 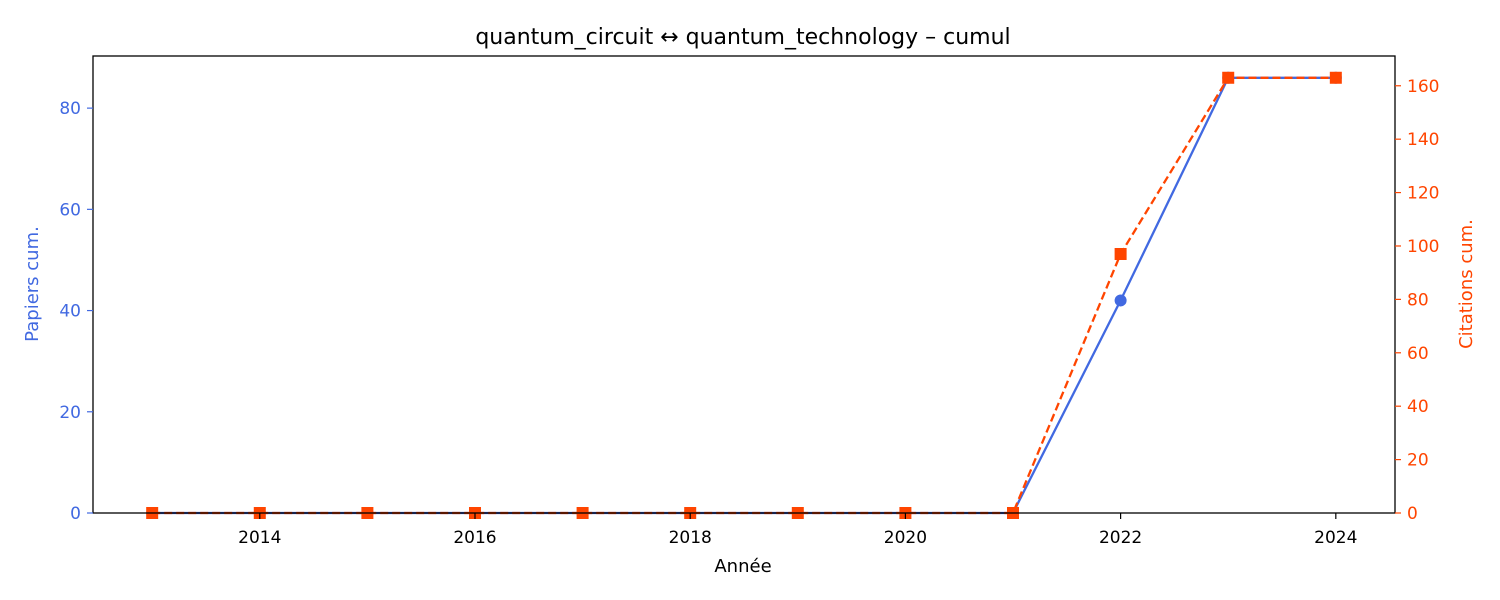 What do you see at coordinates (1120, 538) in the screenshot?
I see `x-tick-label: 2022` at bounding box center [1120, 538].